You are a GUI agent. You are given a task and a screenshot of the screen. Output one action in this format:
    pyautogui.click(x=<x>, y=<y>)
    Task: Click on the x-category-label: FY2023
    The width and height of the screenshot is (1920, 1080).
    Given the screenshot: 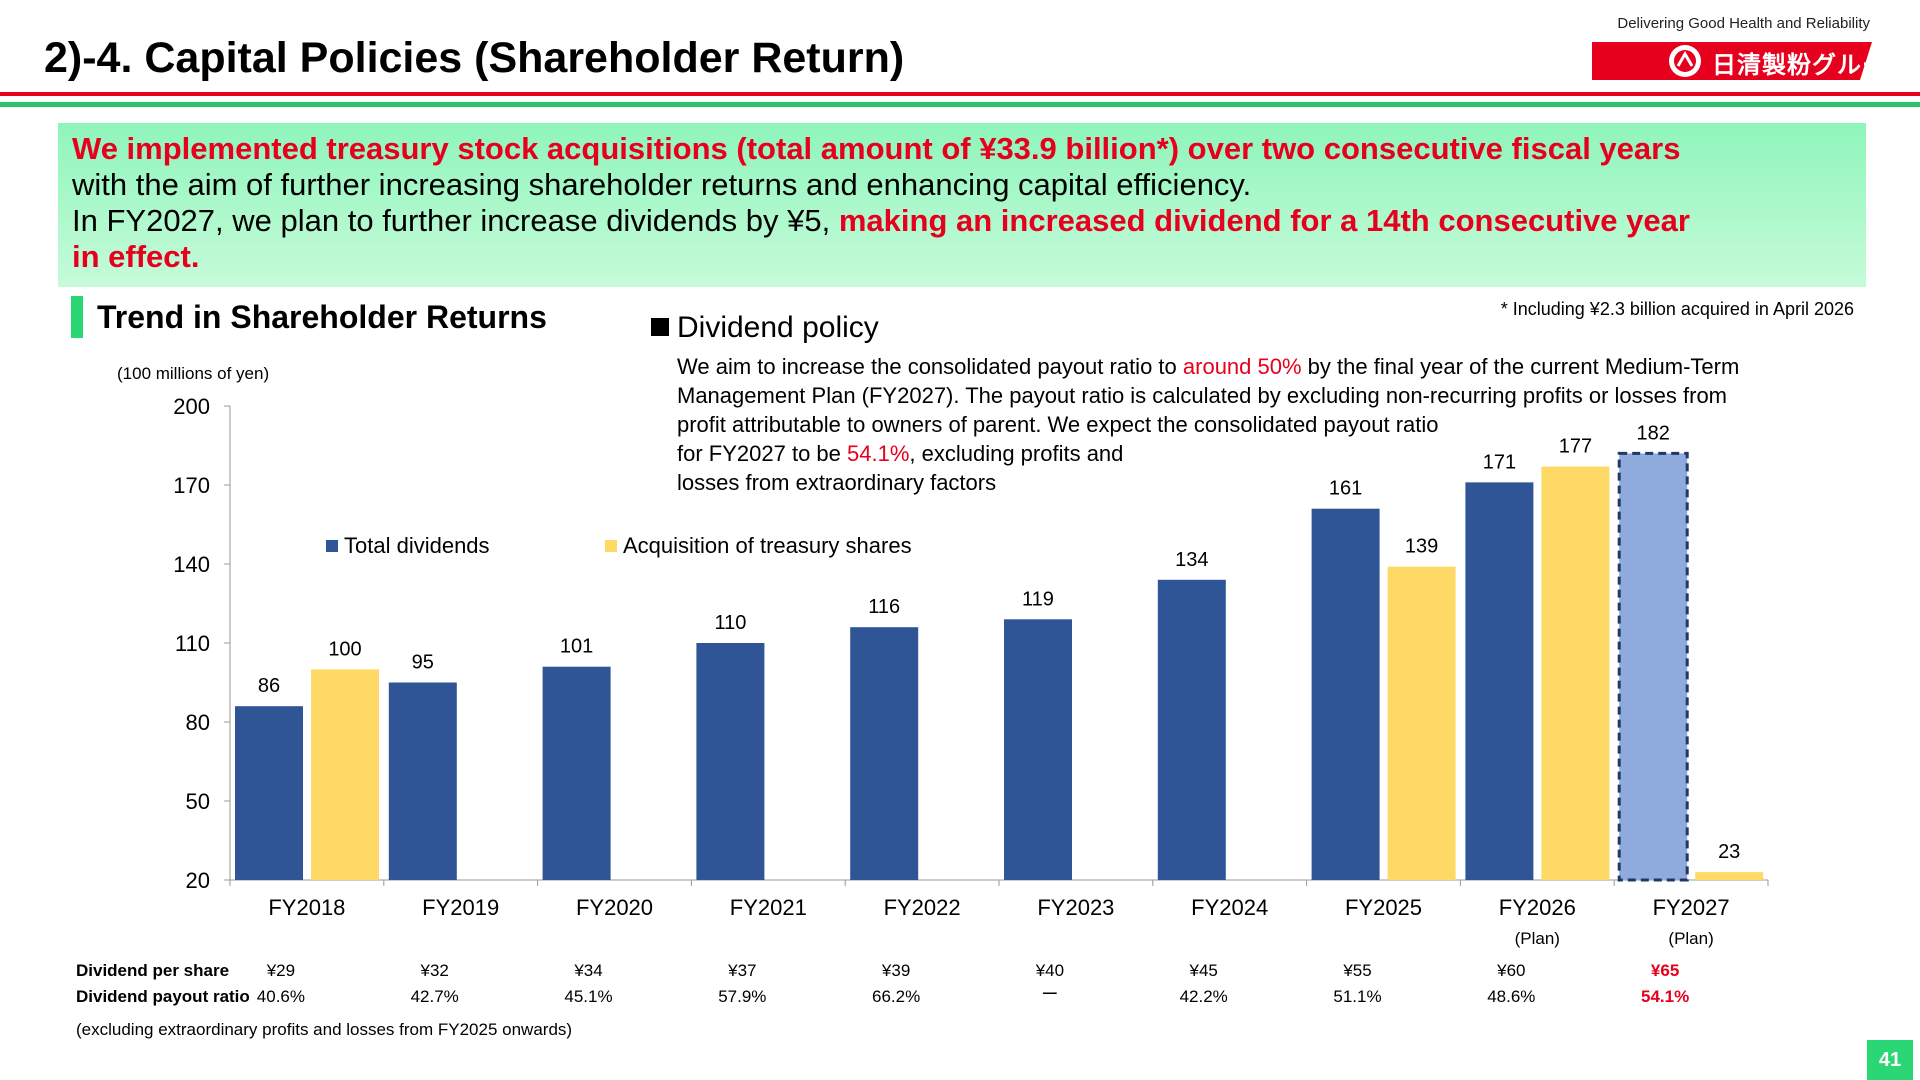 What is the action you would take?
    pyautogui.click(x=1075, y=907)
    